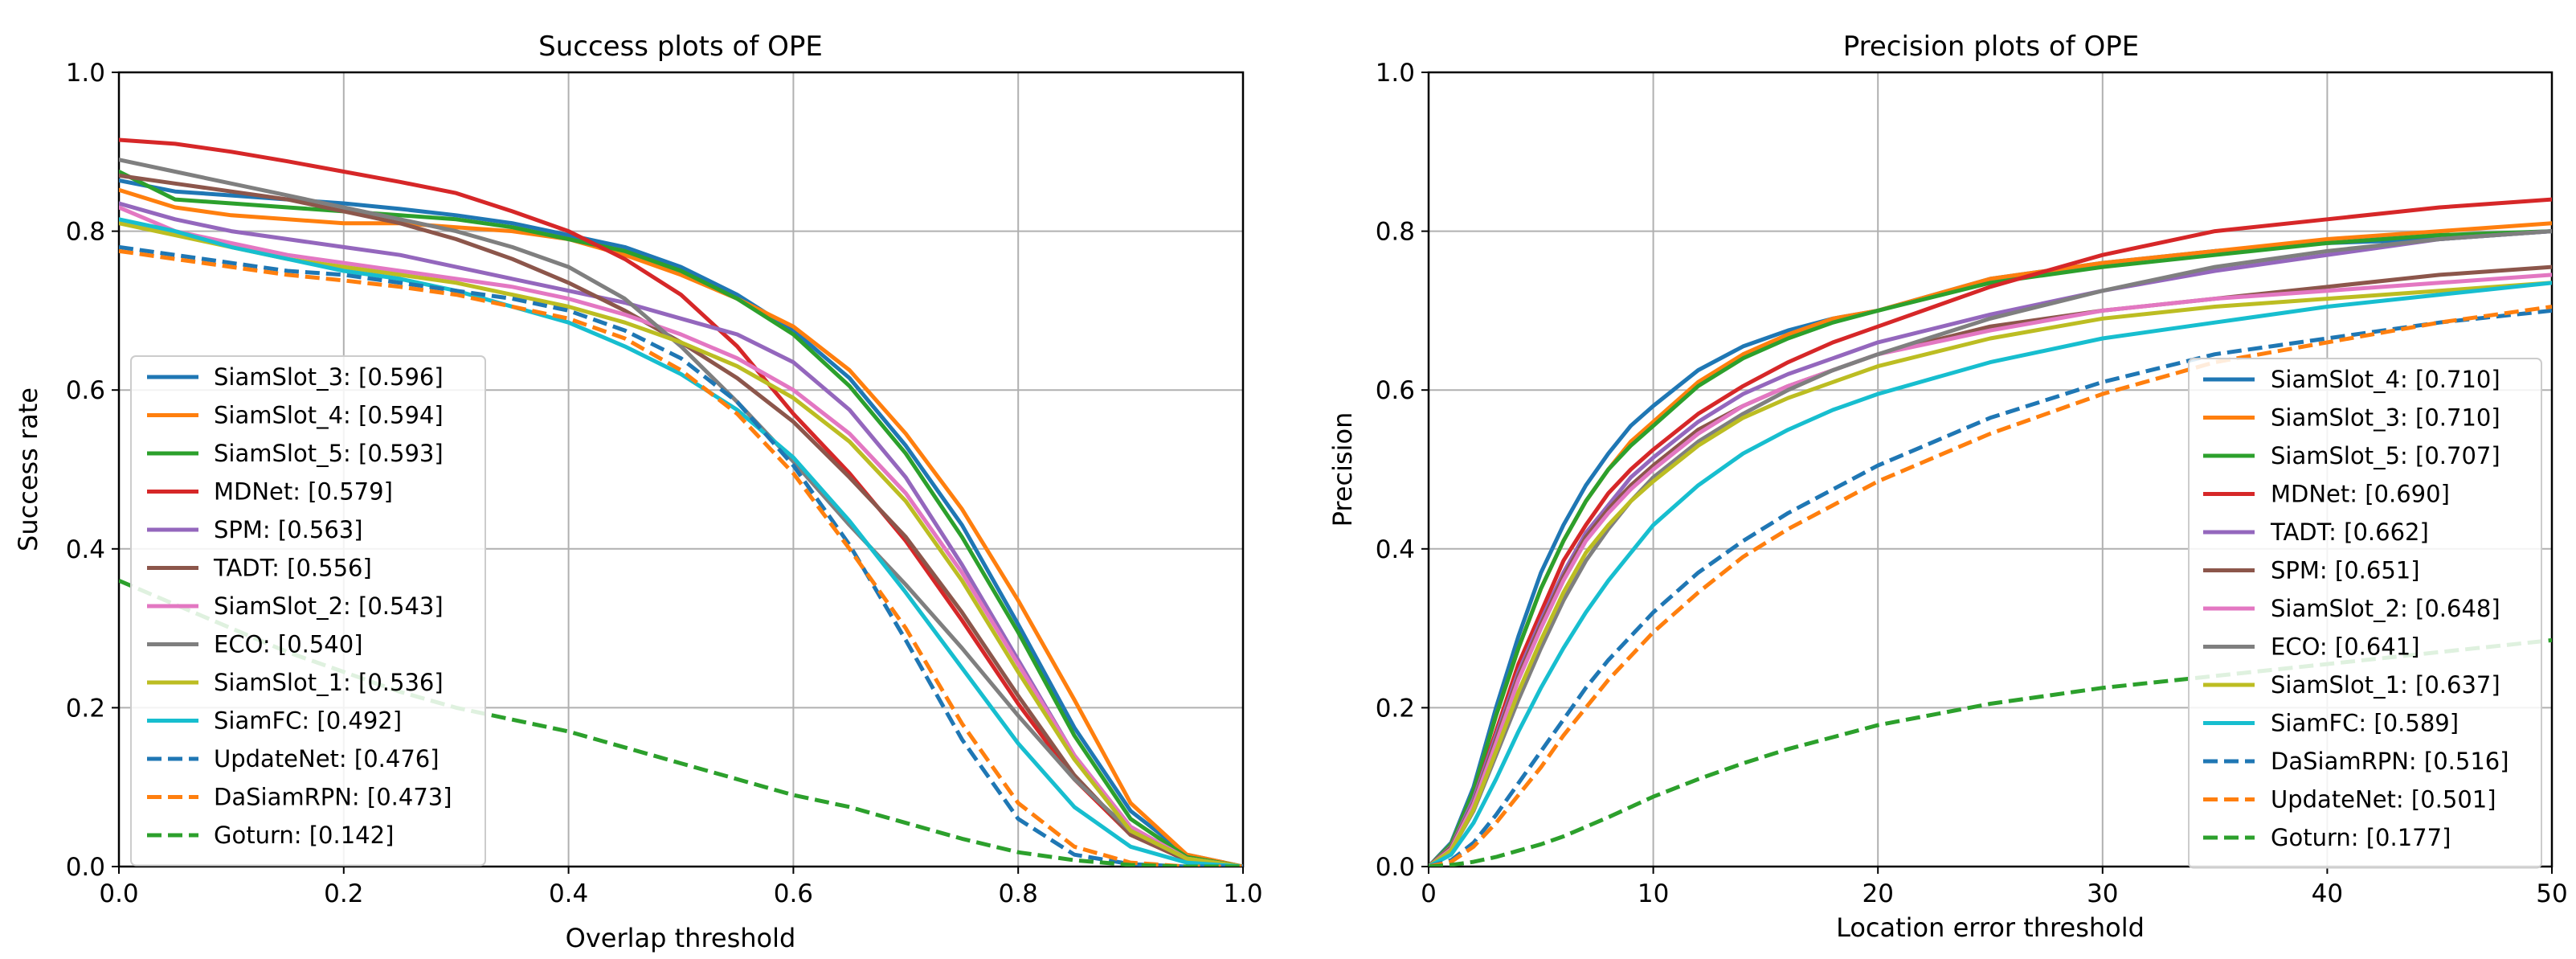 This screenshot has height=959, width=2576. What do you see at coordinates (2552, 893) in the screenshot?
I see `precision-xtick-label: 50` at bounding box center [2552, 893].